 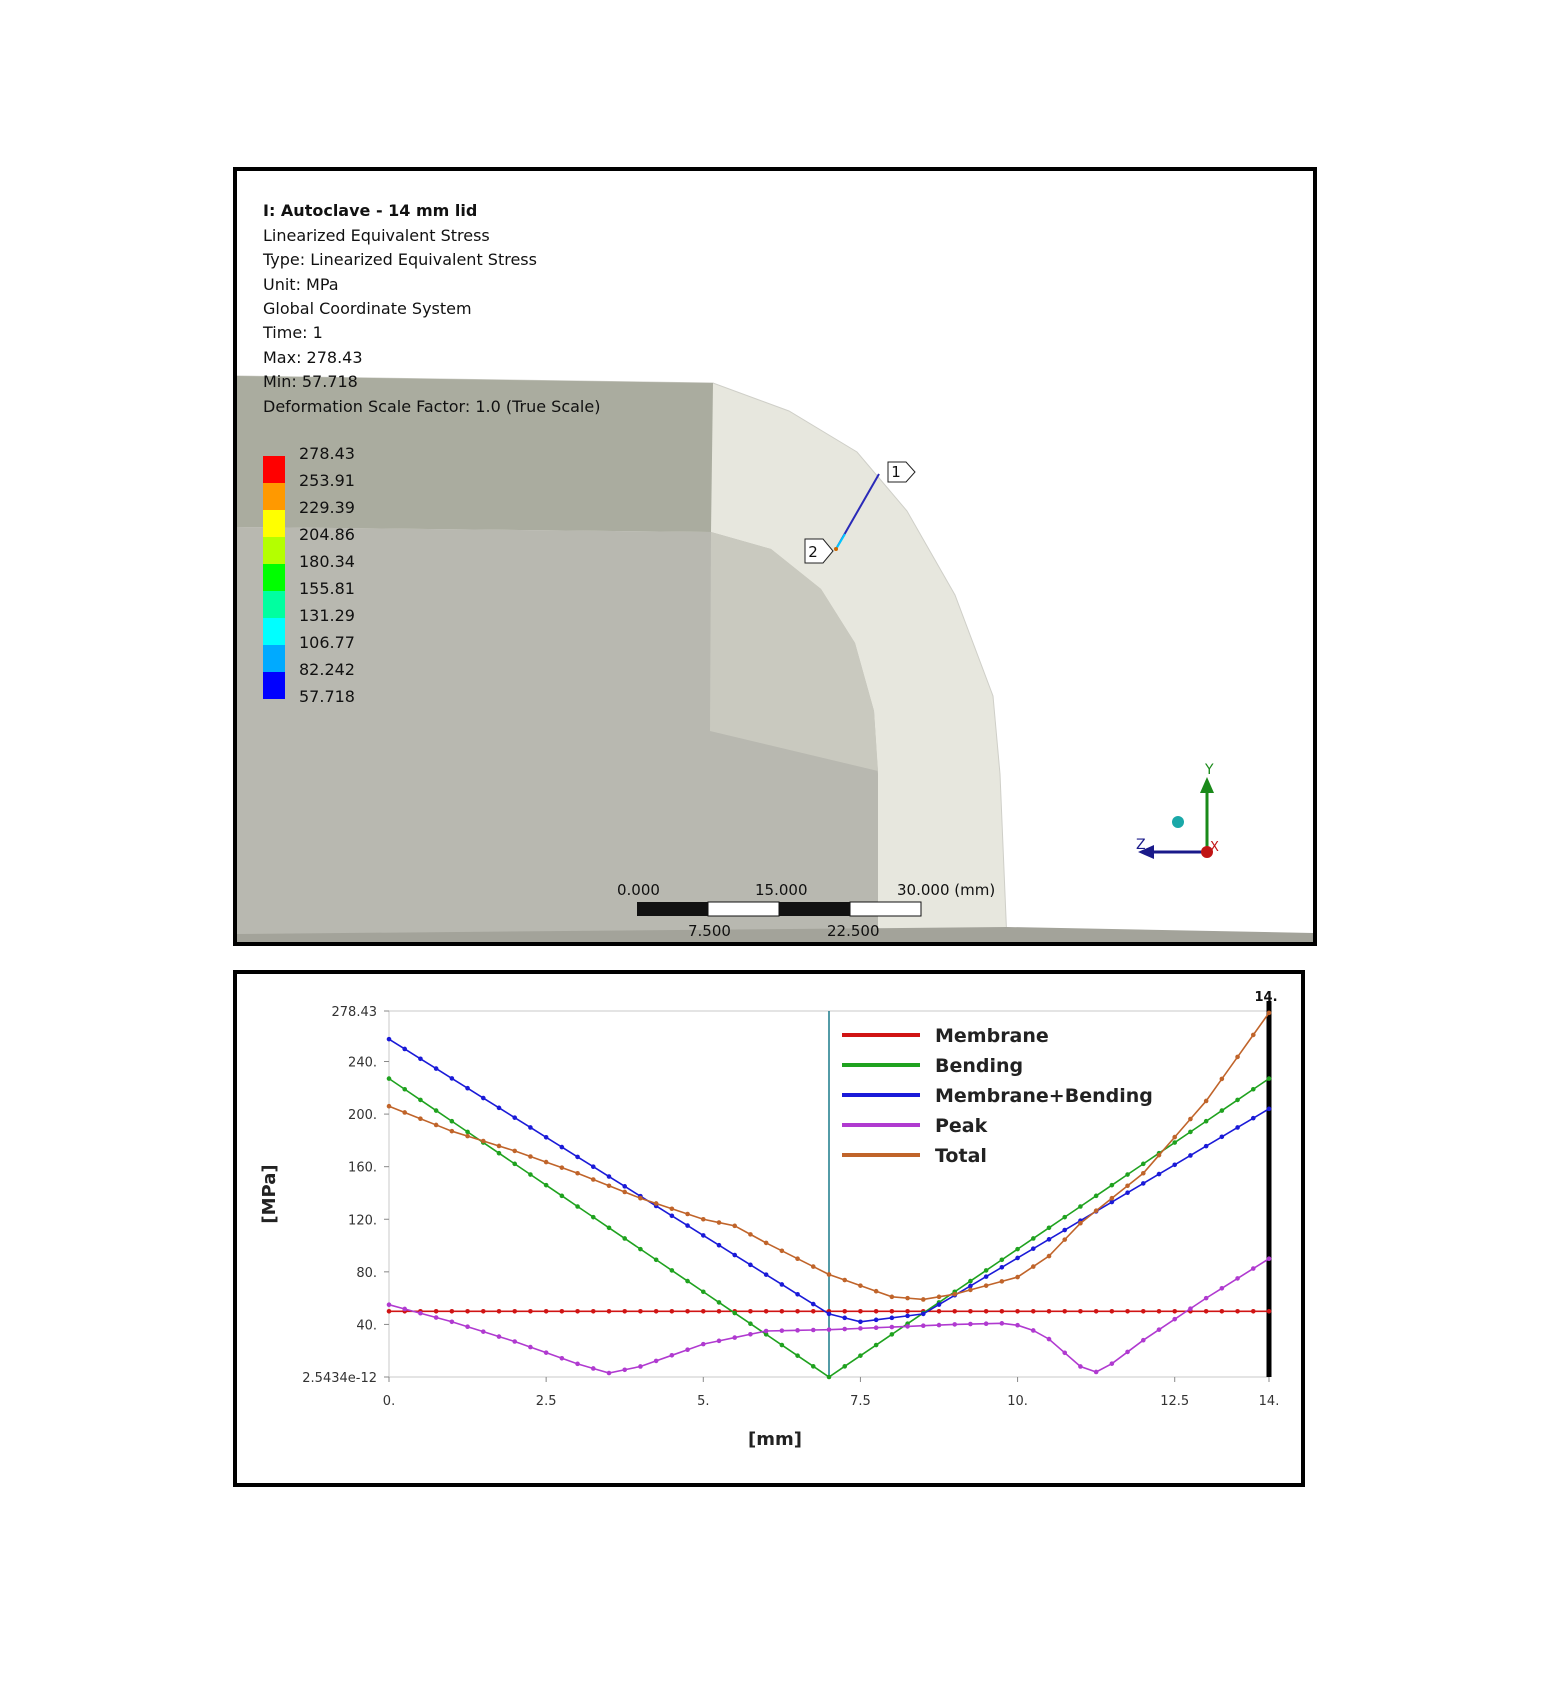 I want to click on x-tick-label: 10., so click(x=1017, y=1401).